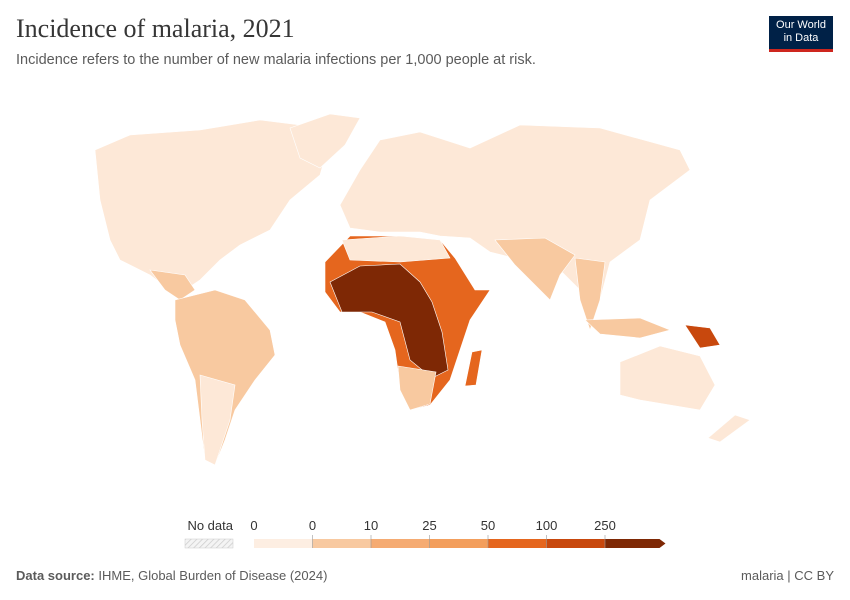  I want to click on footer-license: malaria | CC BY, so click(787, 575).